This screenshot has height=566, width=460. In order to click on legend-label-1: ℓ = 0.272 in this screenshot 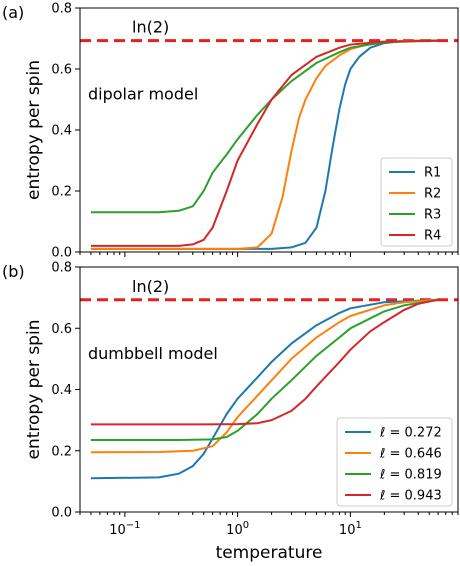, I will do `click(410, 433)`.